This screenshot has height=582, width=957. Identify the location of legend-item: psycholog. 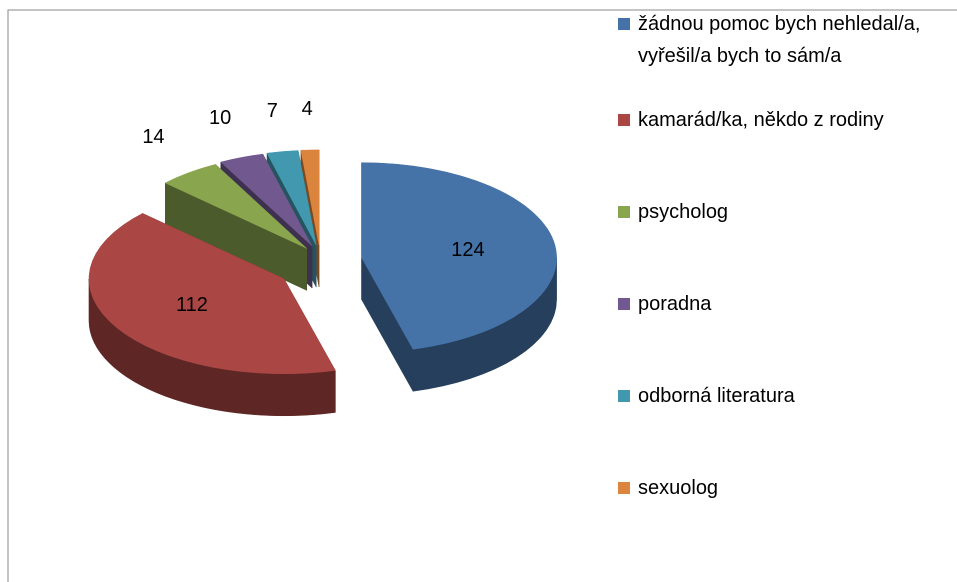
(783, 212).